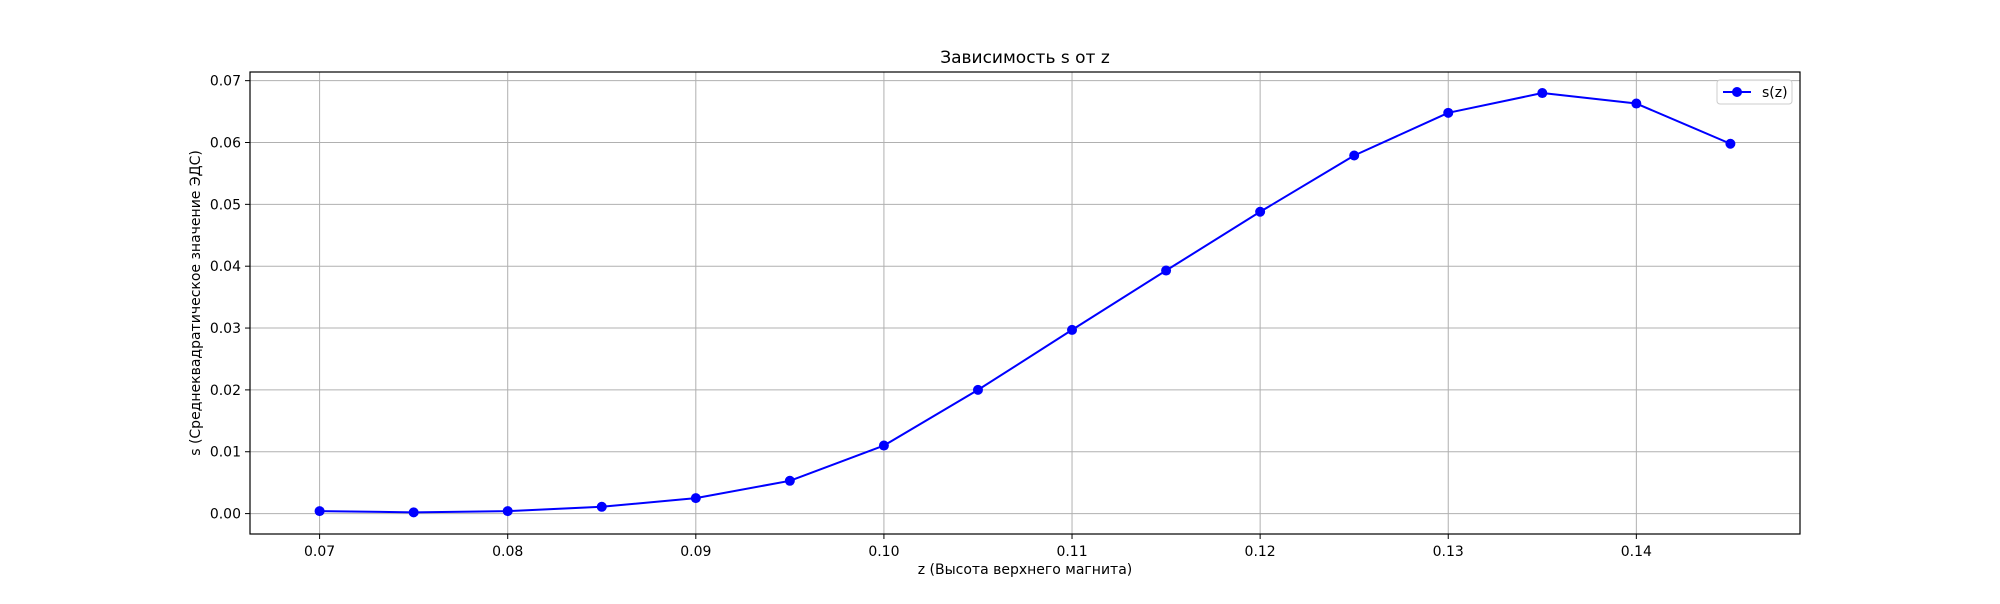 This screenshot has width=2000, height=604. I want to click on legend-box, so click(1754, 92).